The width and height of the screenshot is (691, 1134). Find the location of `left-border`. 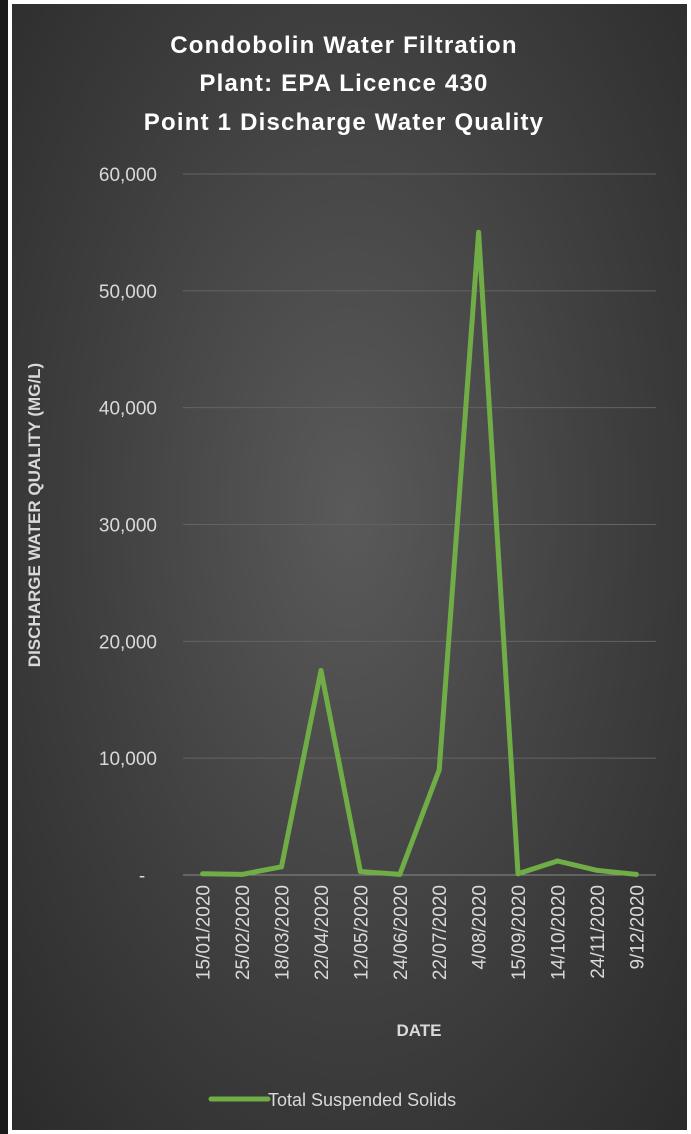

left-border is located at coordinates (4, 567).